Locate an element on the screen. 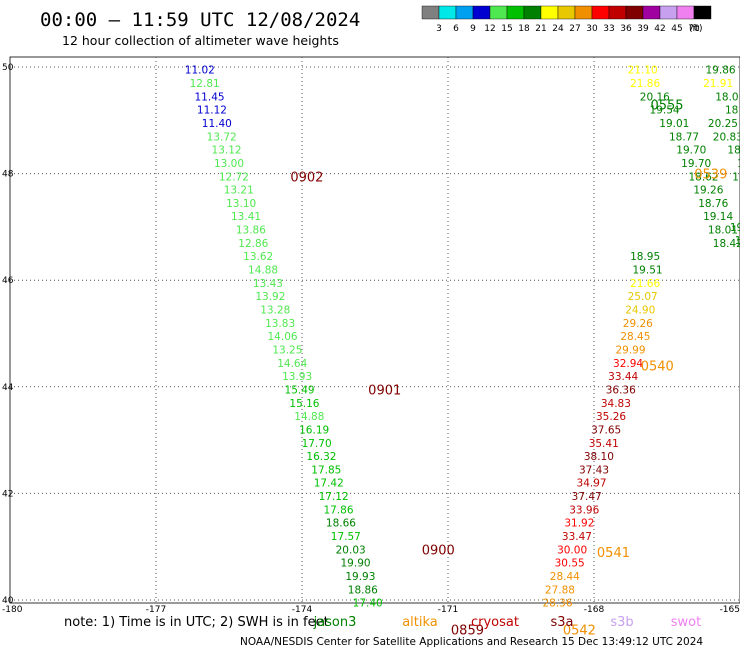  scale-label: 45 is located at coordinates (676, 29).